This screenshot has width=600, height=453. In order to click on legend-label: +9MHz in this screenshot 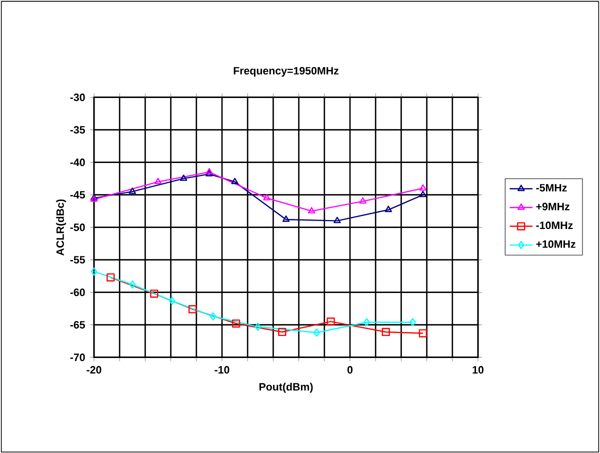, I will do `click(553, 206)`.